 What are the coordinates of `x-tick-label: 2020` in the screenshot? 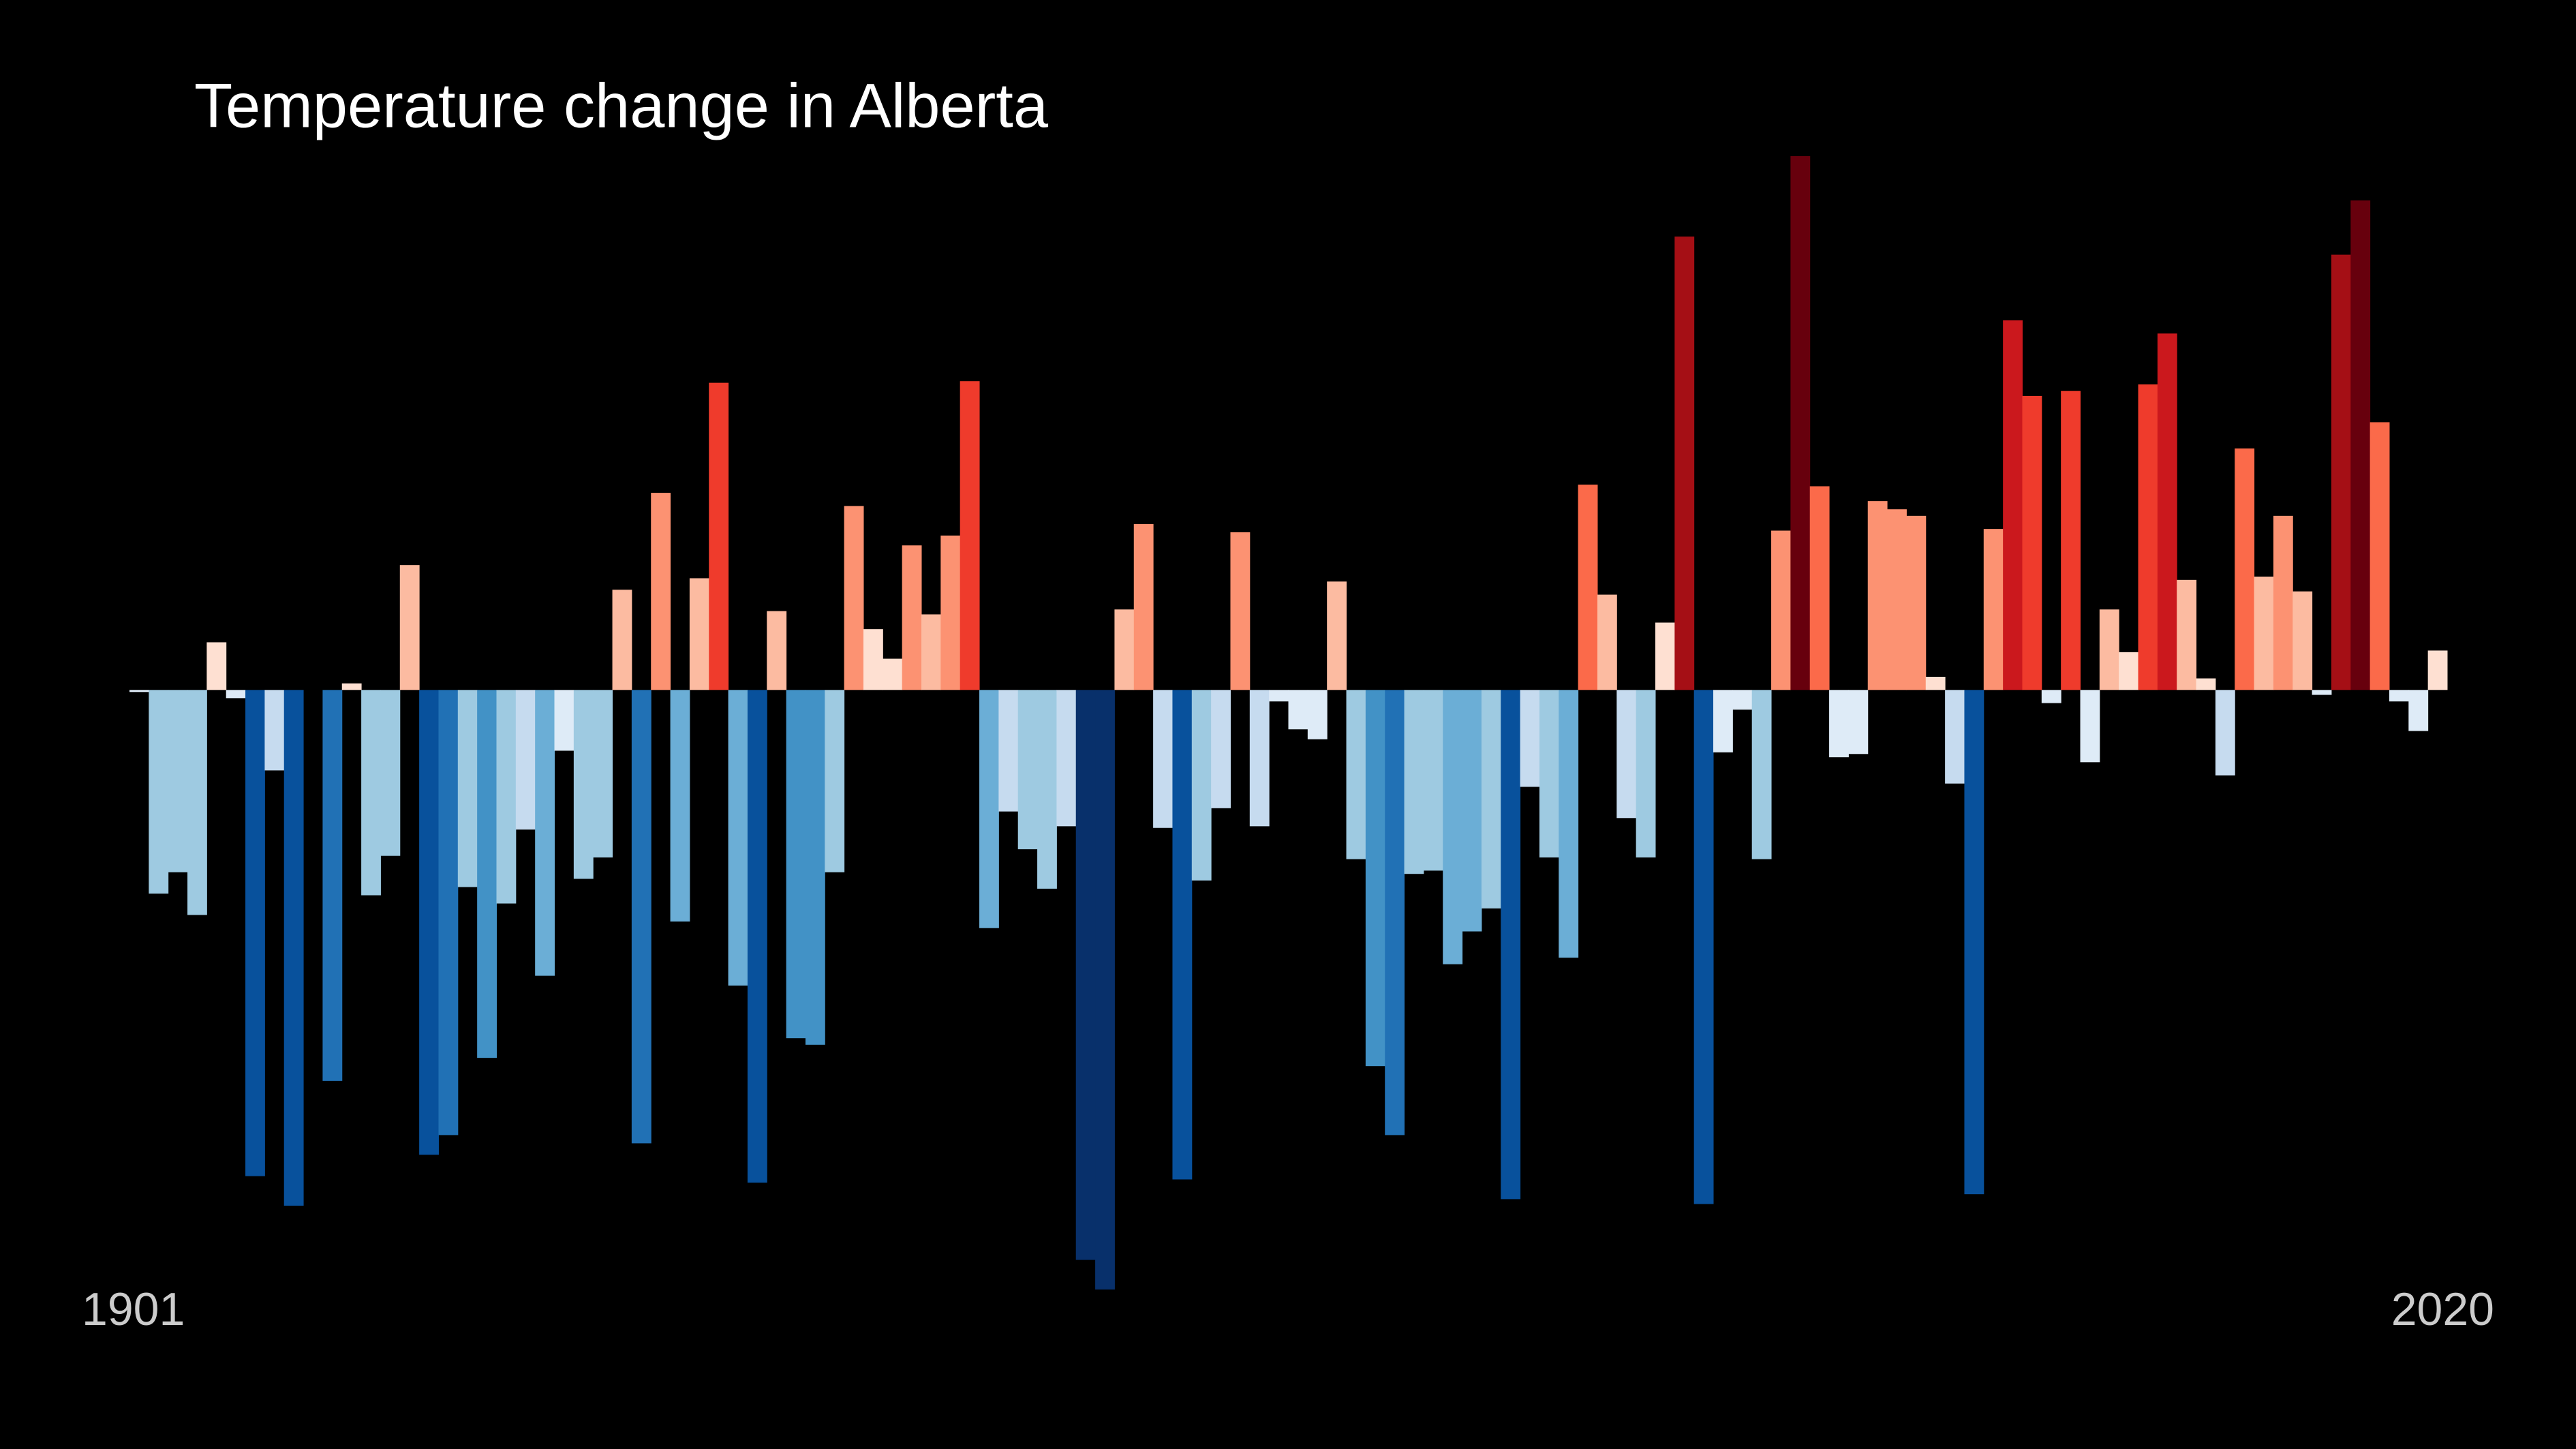 It's located at (2442, 1309).